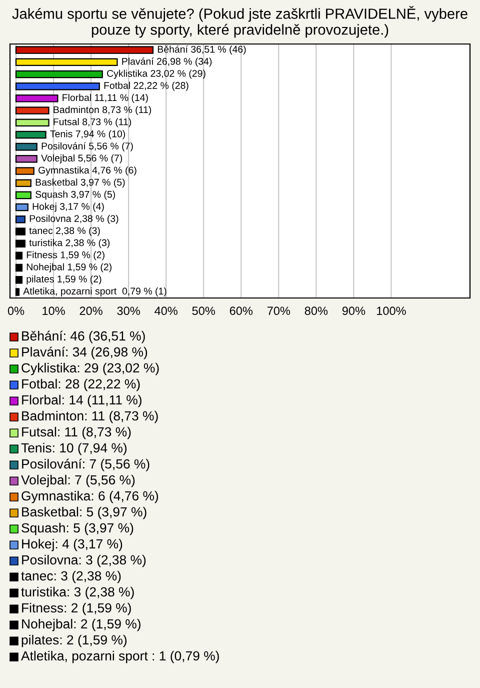 This screenshot has height=688, width=480. Describe the element at coordinates (80, 183) in the screenshot. I see `data-label: Basketbal 3,97 % (5)` at that location.